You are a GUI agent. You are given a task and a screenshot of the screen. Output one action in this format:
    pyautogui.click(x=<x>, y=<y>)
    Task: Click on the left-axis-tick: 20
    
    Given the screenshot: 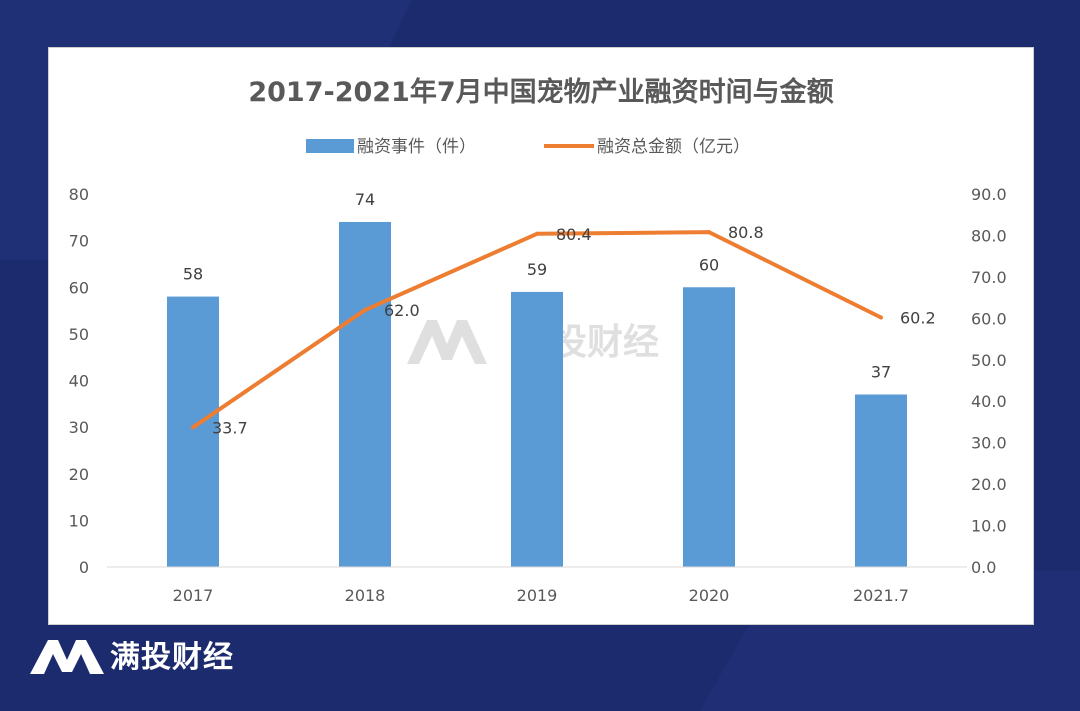 What is the action you would take?
    pyautogui.click(x=79, y=474)
    